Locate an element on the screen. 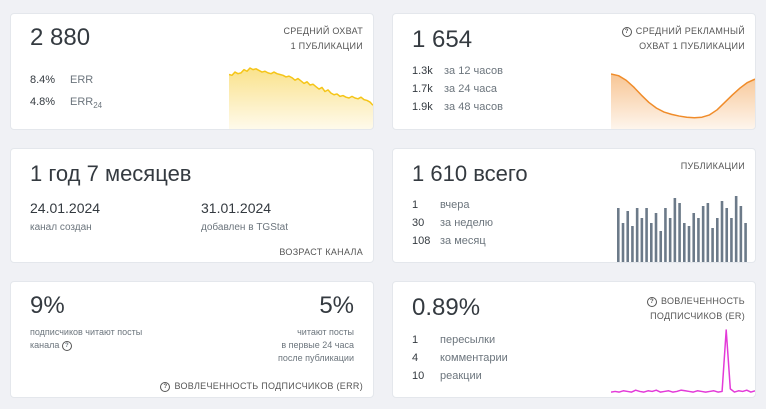 The height and width of the screenshot is (409, 766). ad-reach-row: 1.9k за 48 часов is located at coordinates (457, 107).